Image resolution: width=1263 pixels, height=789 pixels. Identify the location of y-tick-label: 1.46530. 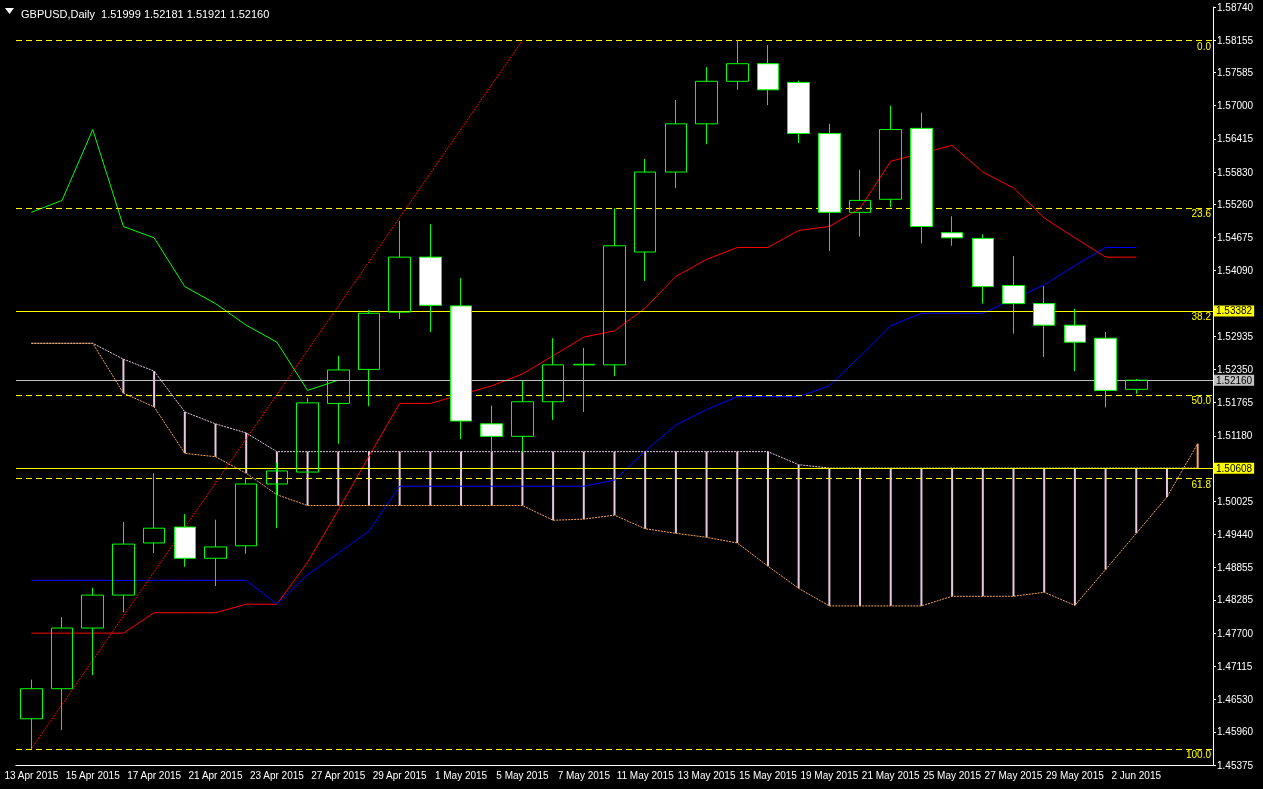
(1235, 699).